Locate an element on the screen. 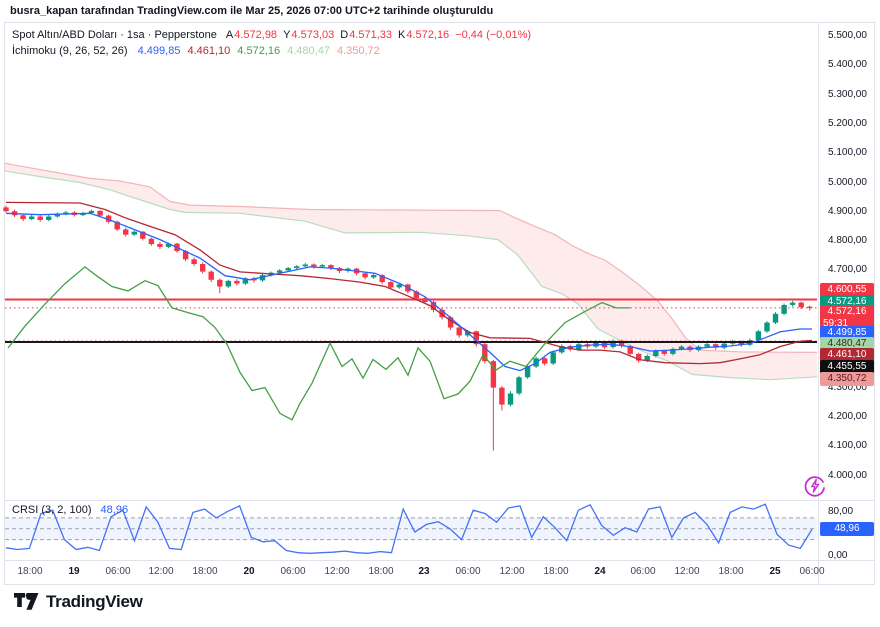 The height and width of the screenshot is (627, 880). price-axis-label: 5.200,00 is located at coordinates (847, 123).